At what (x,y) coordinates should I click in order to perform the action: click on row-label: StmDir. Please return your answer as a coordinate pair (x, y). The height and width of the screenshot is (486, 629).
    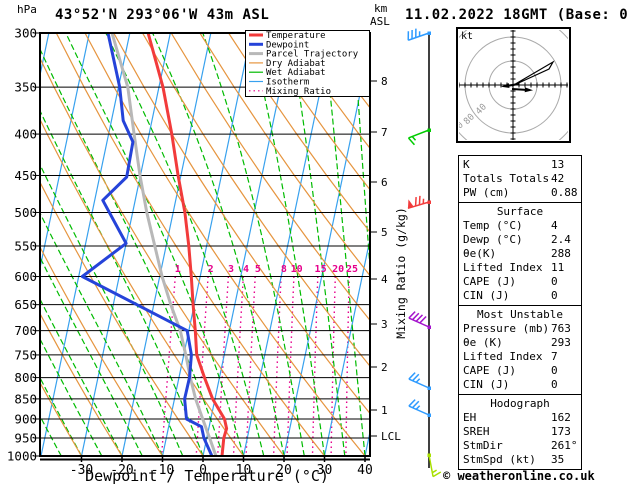
    Looking at the image, I should click on (483, 445).